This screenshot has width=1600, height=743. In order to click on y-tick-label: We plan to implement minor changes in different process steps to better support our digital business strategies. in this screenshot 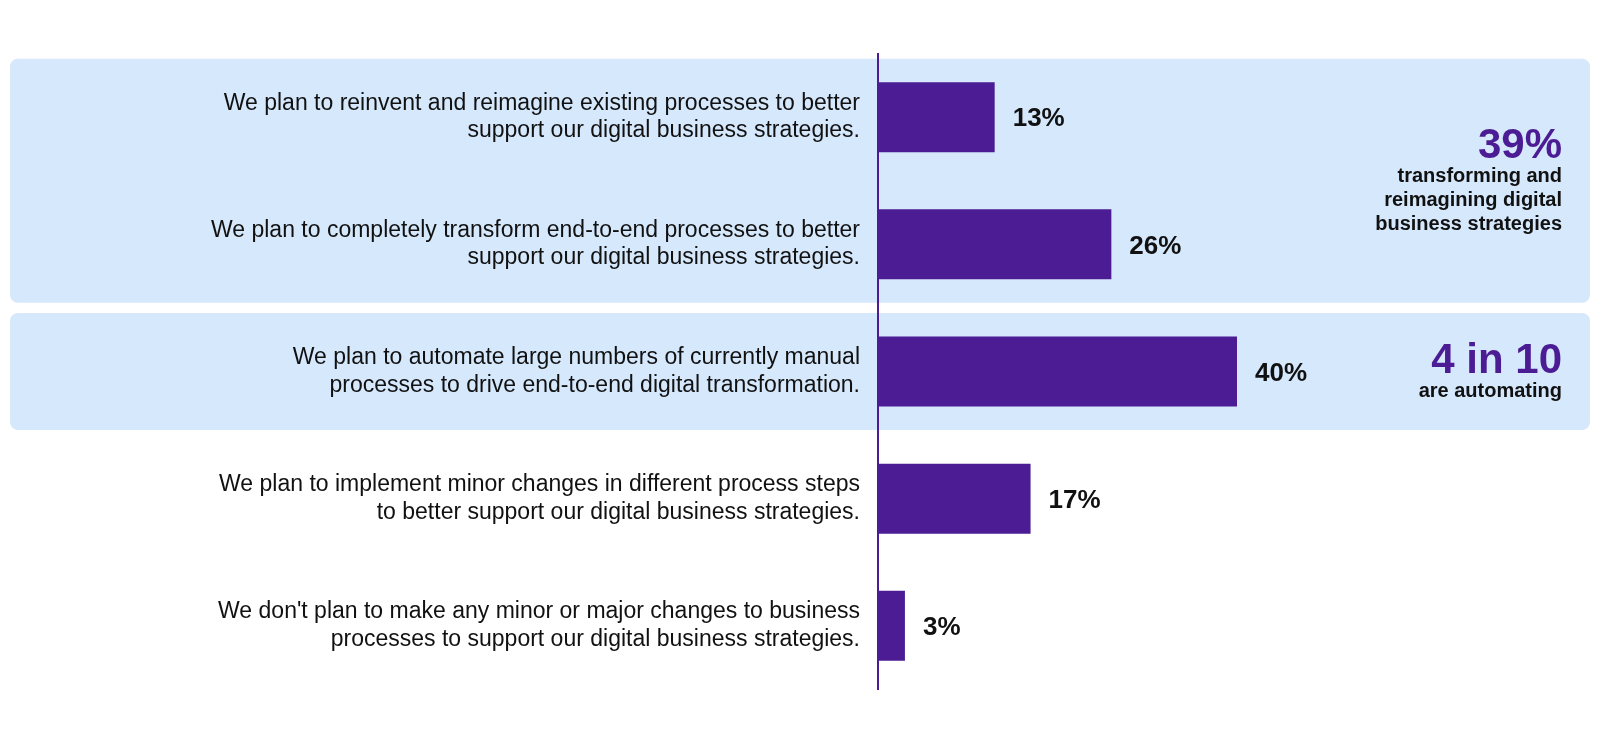, I will do `click(539, 497)`.